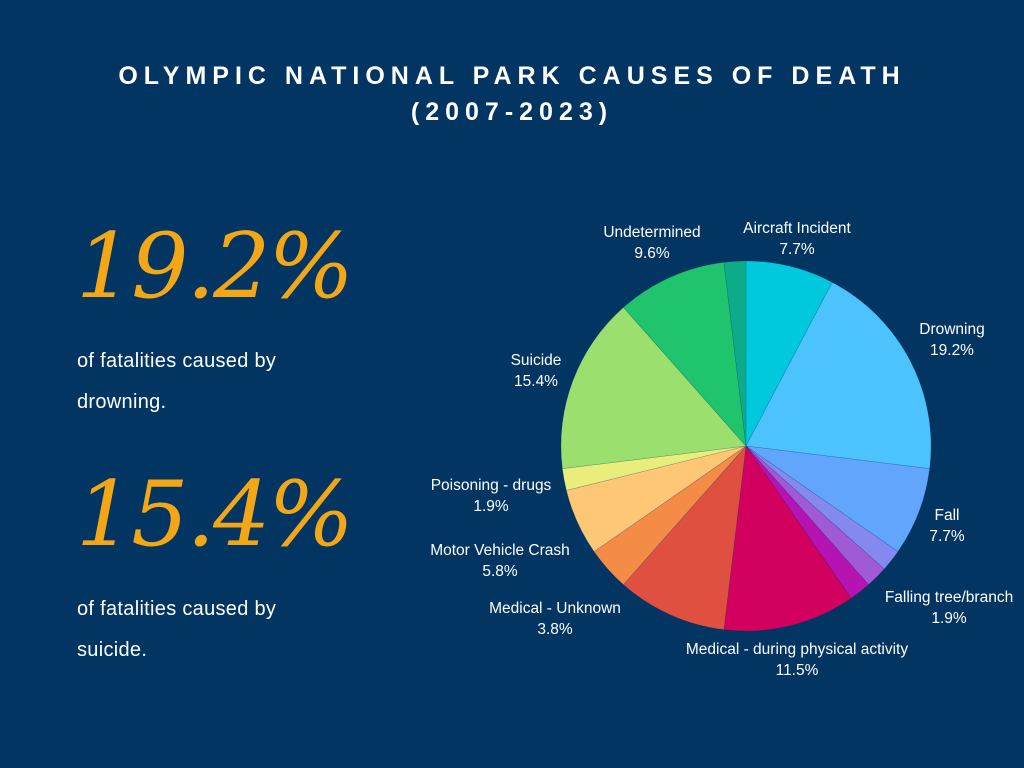  I want to click on pie-slice-medical-unknown, so click(670, 515).